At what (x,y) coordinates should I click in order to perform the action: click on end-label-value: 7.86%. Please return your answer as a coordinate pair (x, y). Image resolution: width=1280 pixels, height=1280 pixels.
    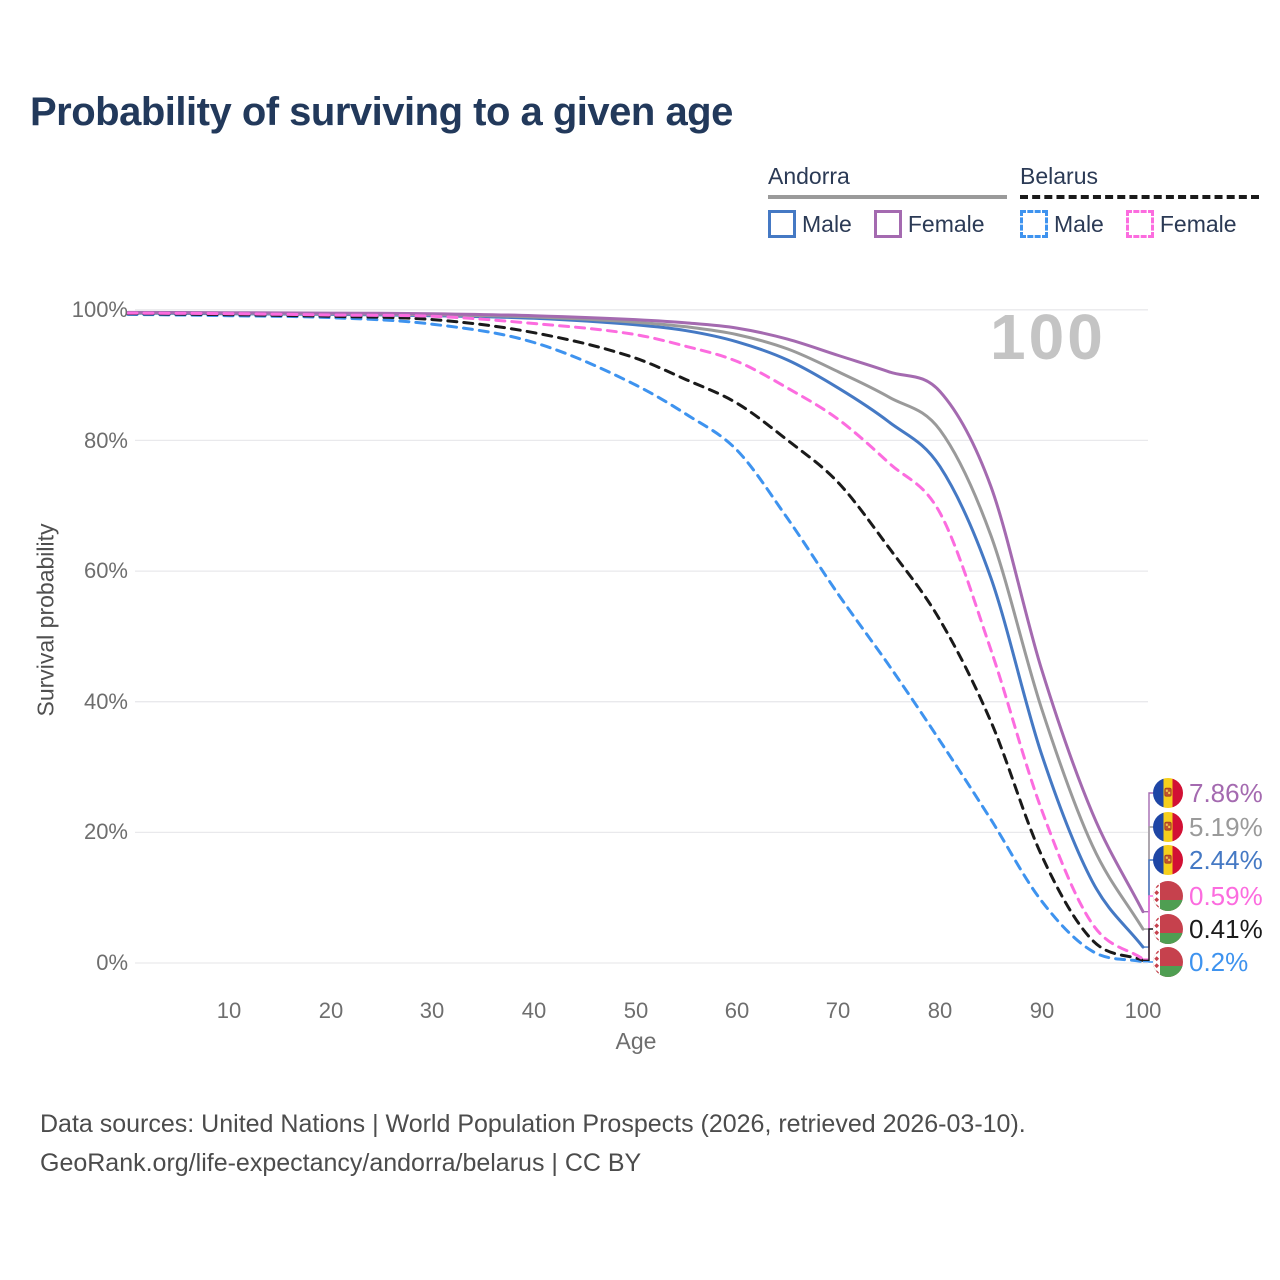
    Looking at the image, I should click on (1226, 792).